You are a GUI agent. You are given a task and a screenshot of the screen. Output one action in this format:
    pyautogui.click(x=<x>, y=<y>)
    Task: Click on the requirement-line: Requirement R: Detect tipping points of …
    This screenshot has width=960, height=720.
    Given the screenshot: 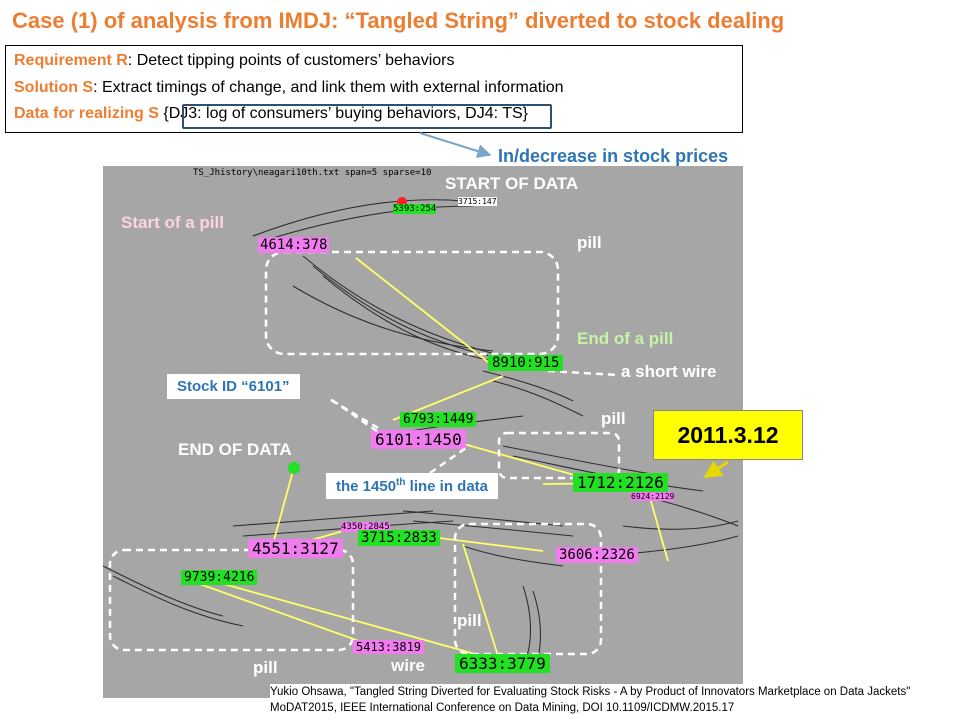 What is the action you would take?
    pyautogui.click(x=234, y=61)
    